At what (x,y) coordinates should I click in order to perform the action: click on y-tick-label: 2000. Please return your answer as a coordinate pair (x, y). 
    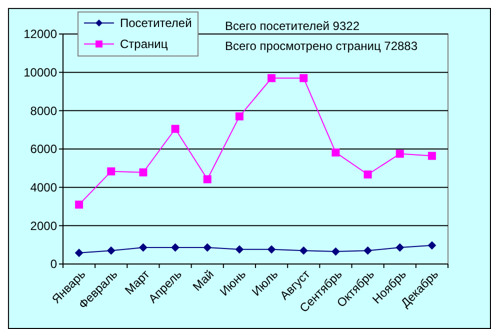
    Looking at the image, I should click on (44, 225).